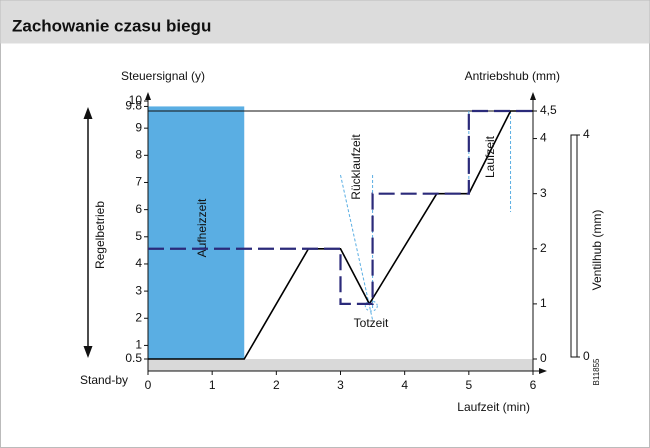  What do you see at coordinates (111, 25) in the screenshot?
I see `header-title: Zachowanie czasu biegu` at bounding box center [111, 25].